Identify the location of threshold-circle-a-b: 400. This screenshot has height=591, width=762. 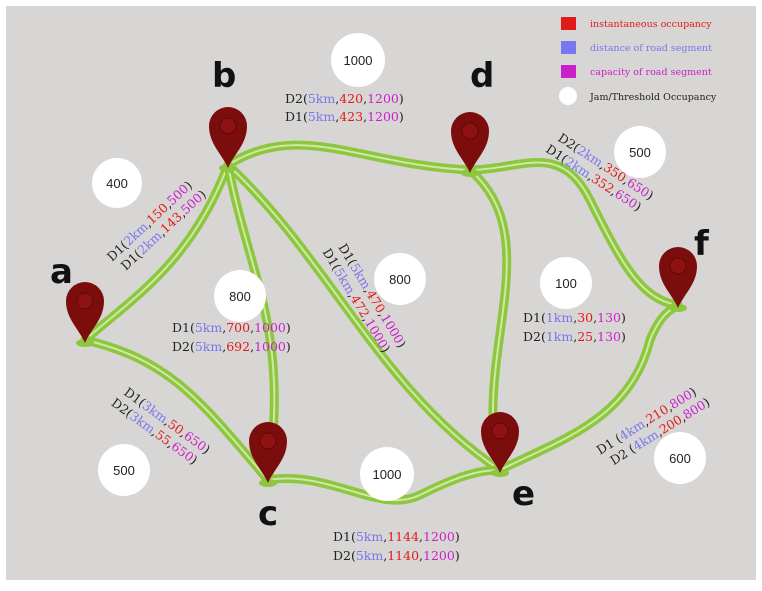
(117, 183).